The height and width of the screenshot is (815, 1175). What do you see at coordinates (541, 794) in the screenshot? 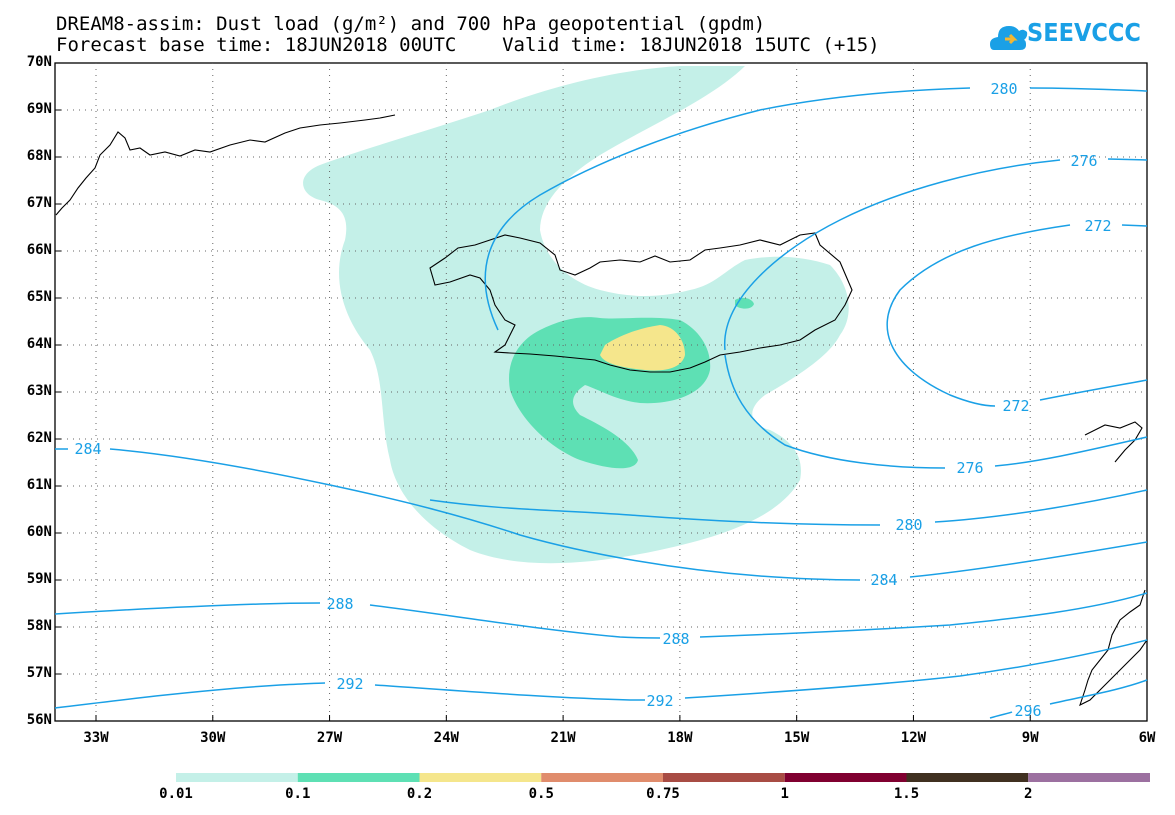
I see `colorbar-label: 0.5` at bounding box center [541, 794].